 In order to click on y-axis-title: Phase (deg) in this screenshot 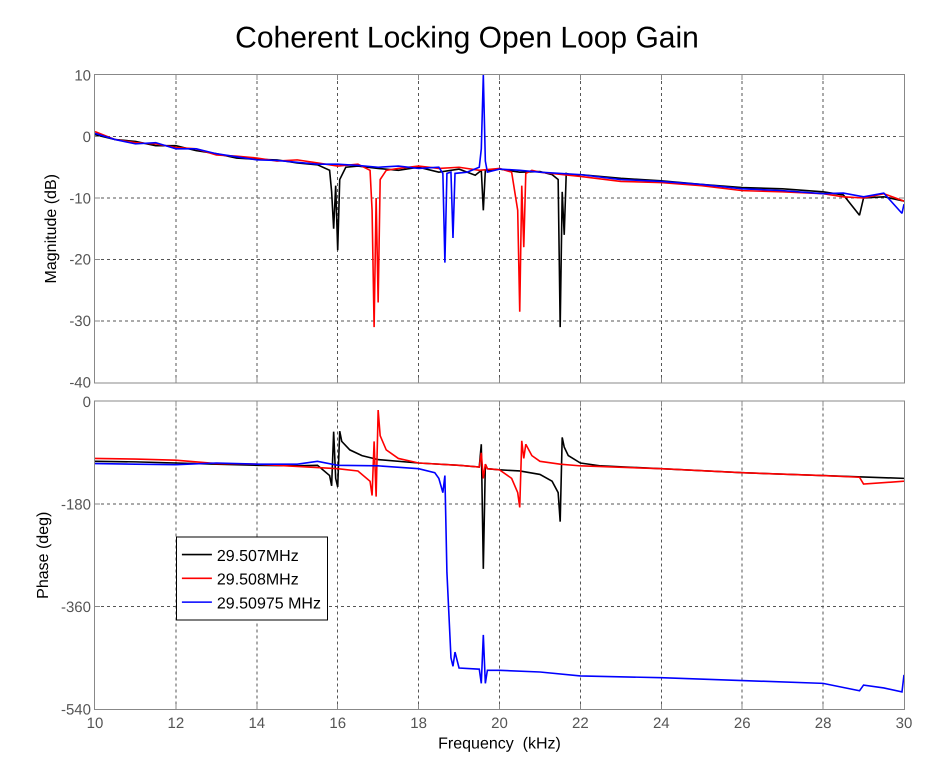, I will do `click(43, 555)`.